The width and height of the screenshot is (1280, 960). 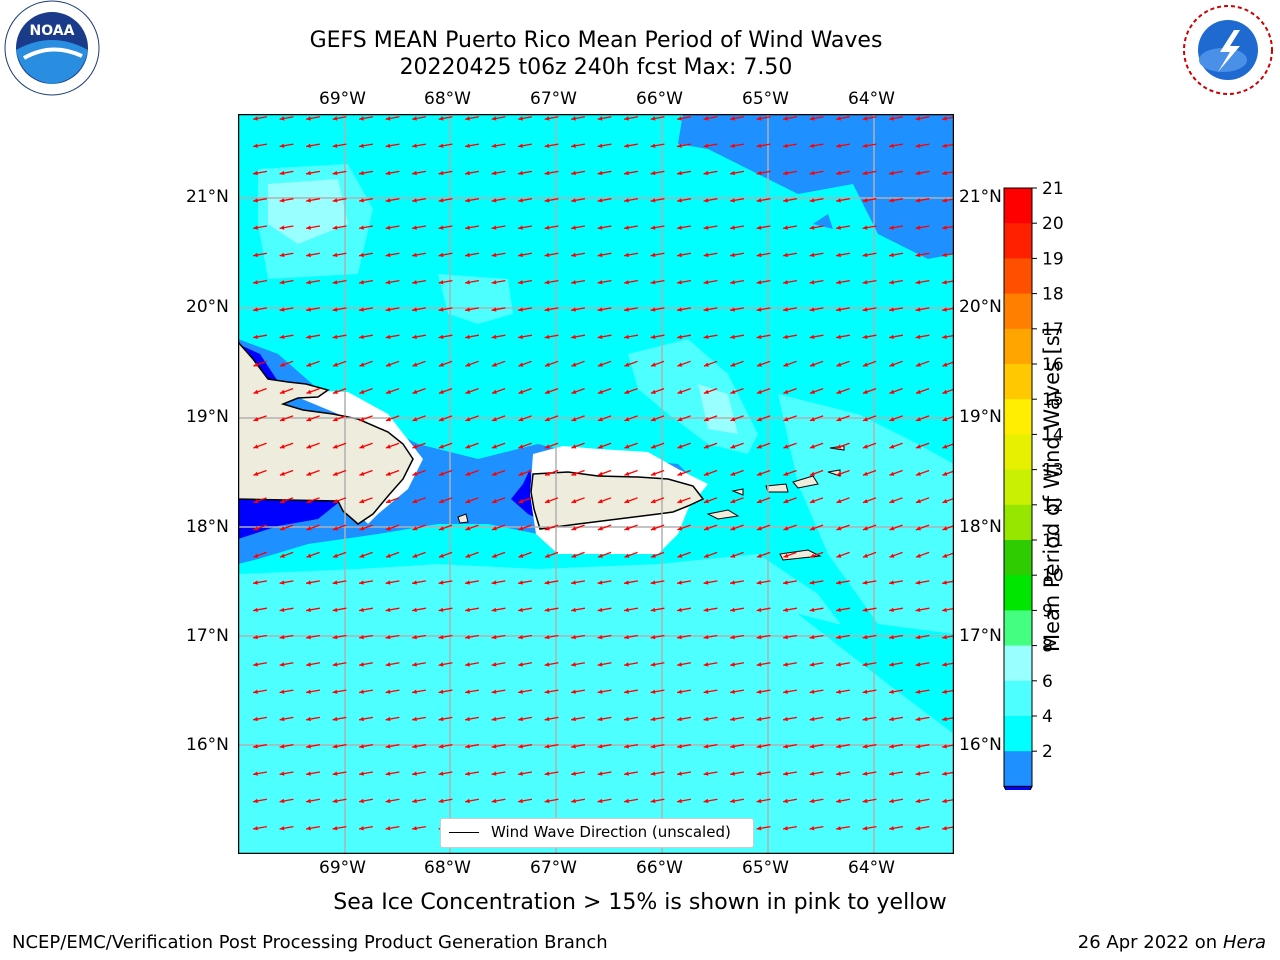 What do you see at coordinates (1053, 471) in the screenshot?
I see `colorbar-tick-label: 13` at bounding box center [1053, 471].